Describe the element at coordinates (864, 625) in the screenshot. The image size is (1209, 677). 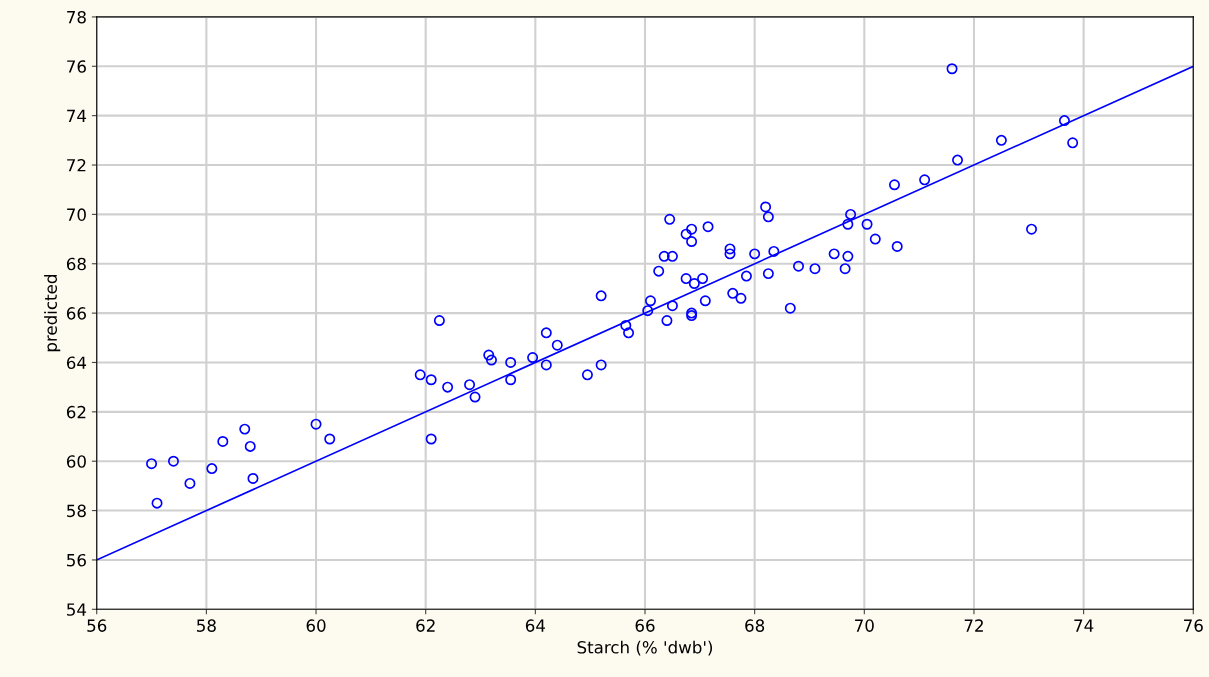
I see `x-tick-label: 70` at that location.